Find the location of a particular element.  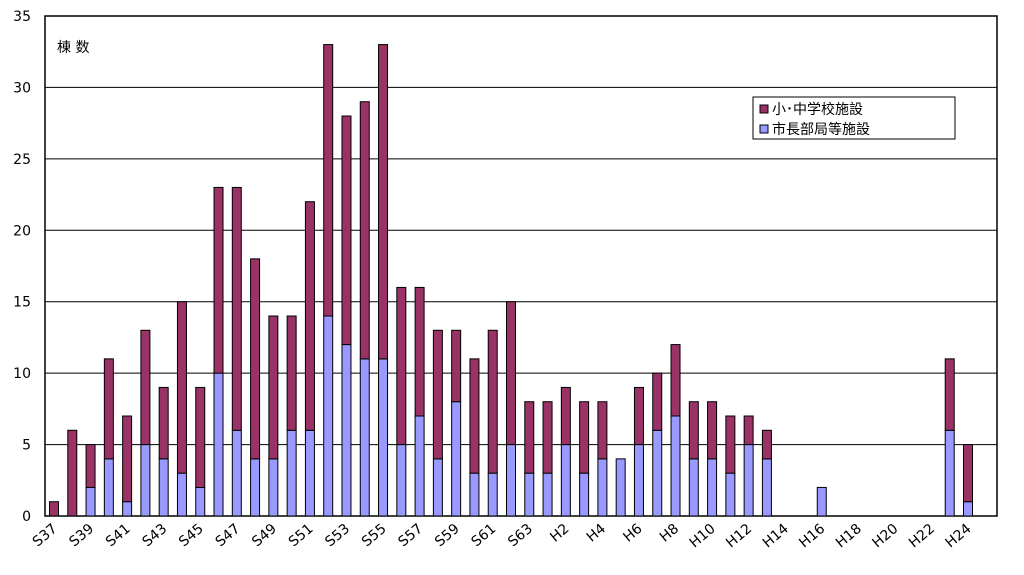

x-tick-label: S39 is located at coordinates (81, 535).